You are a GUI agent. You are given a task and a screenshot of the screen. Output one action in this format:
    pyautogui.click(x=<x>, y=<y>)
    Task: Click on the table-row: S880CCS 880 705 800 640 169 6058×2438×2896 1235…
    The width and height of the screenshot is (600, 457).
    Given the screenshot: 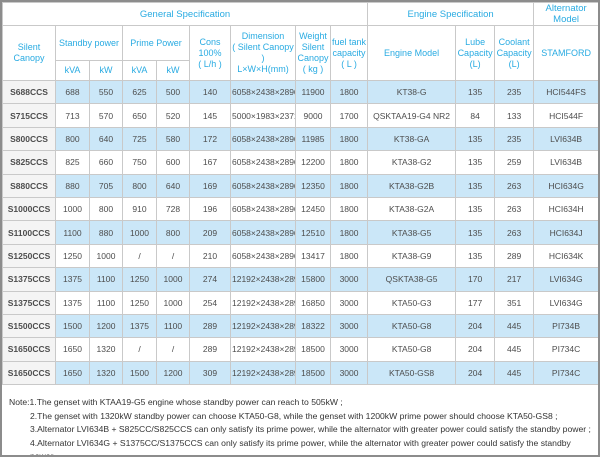 What is the action you would take?
    pyautogui.click(x=300, y=185)
    